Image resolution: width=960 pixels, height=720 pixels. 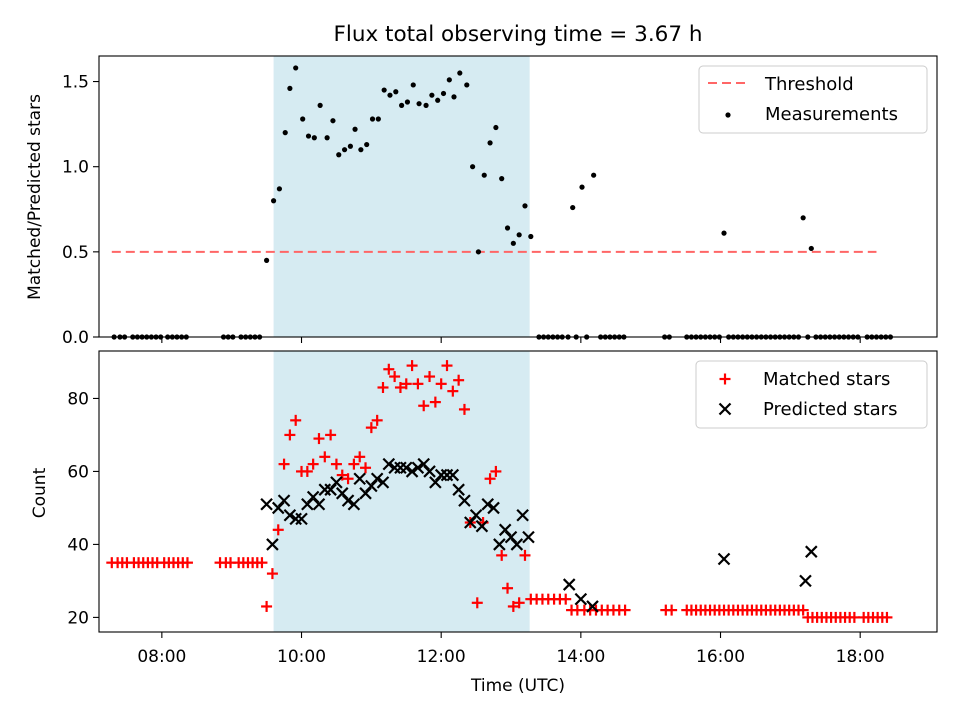 I want to click on bottom-y-axis: 20 40 60 80, so click(x=83, y=508).